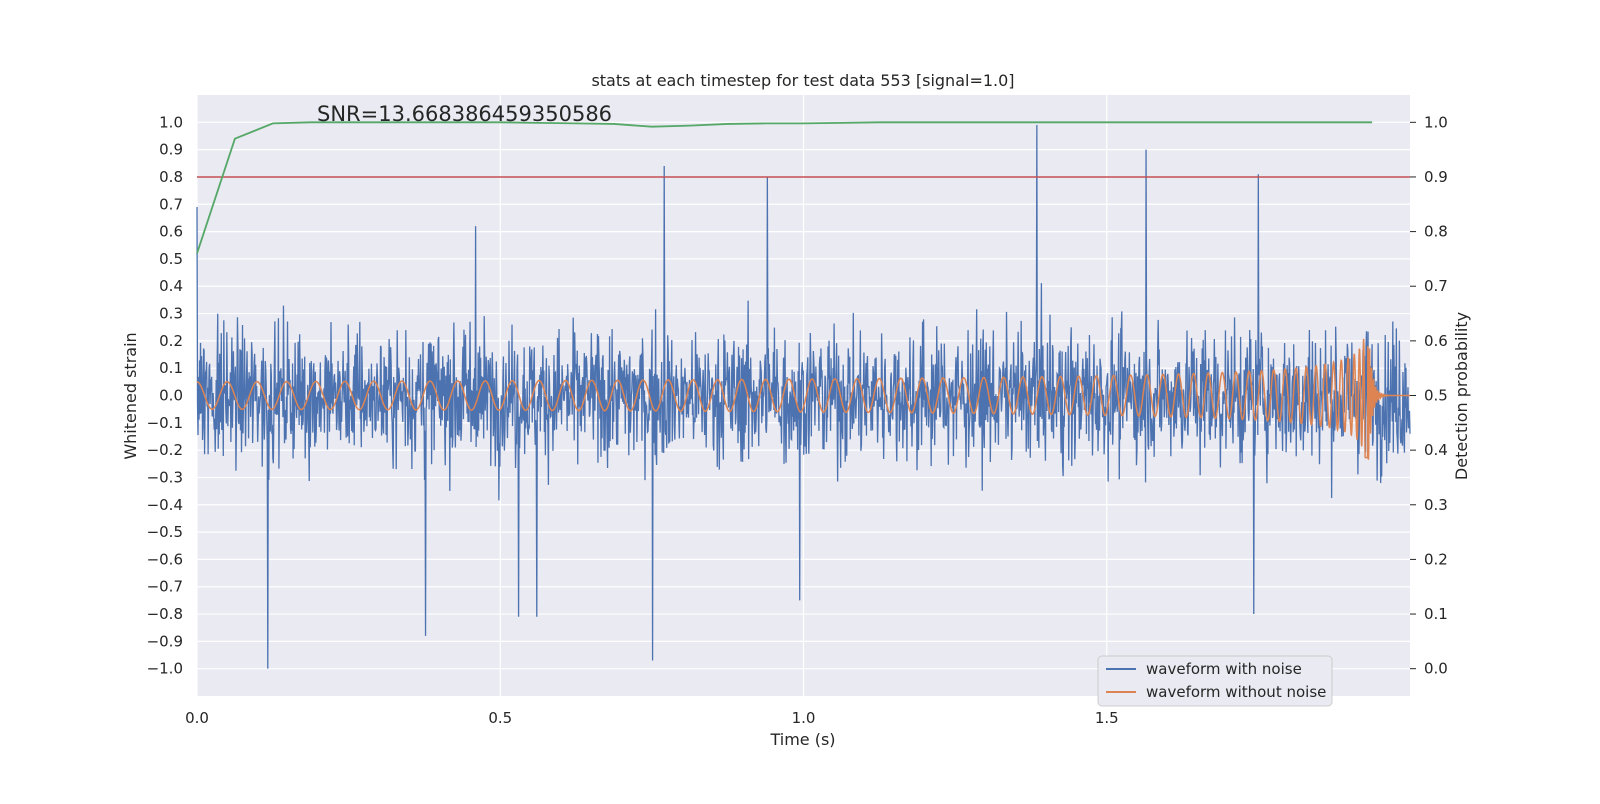  Describe the element at coordinates (1436, 614) in the screenshot. I see `y-tick-label-right: 0.1` at that location.